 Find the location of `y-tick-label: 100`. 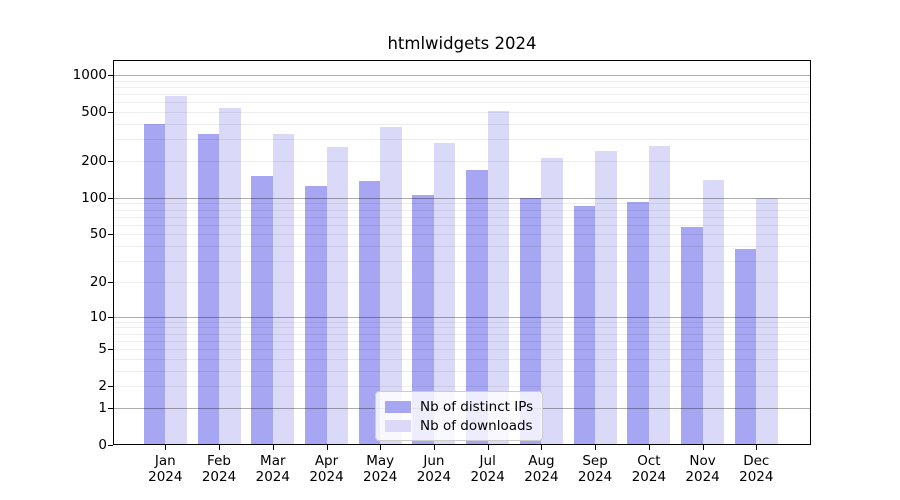

y-tick-label: 100 is located at coordinates (94, 197).